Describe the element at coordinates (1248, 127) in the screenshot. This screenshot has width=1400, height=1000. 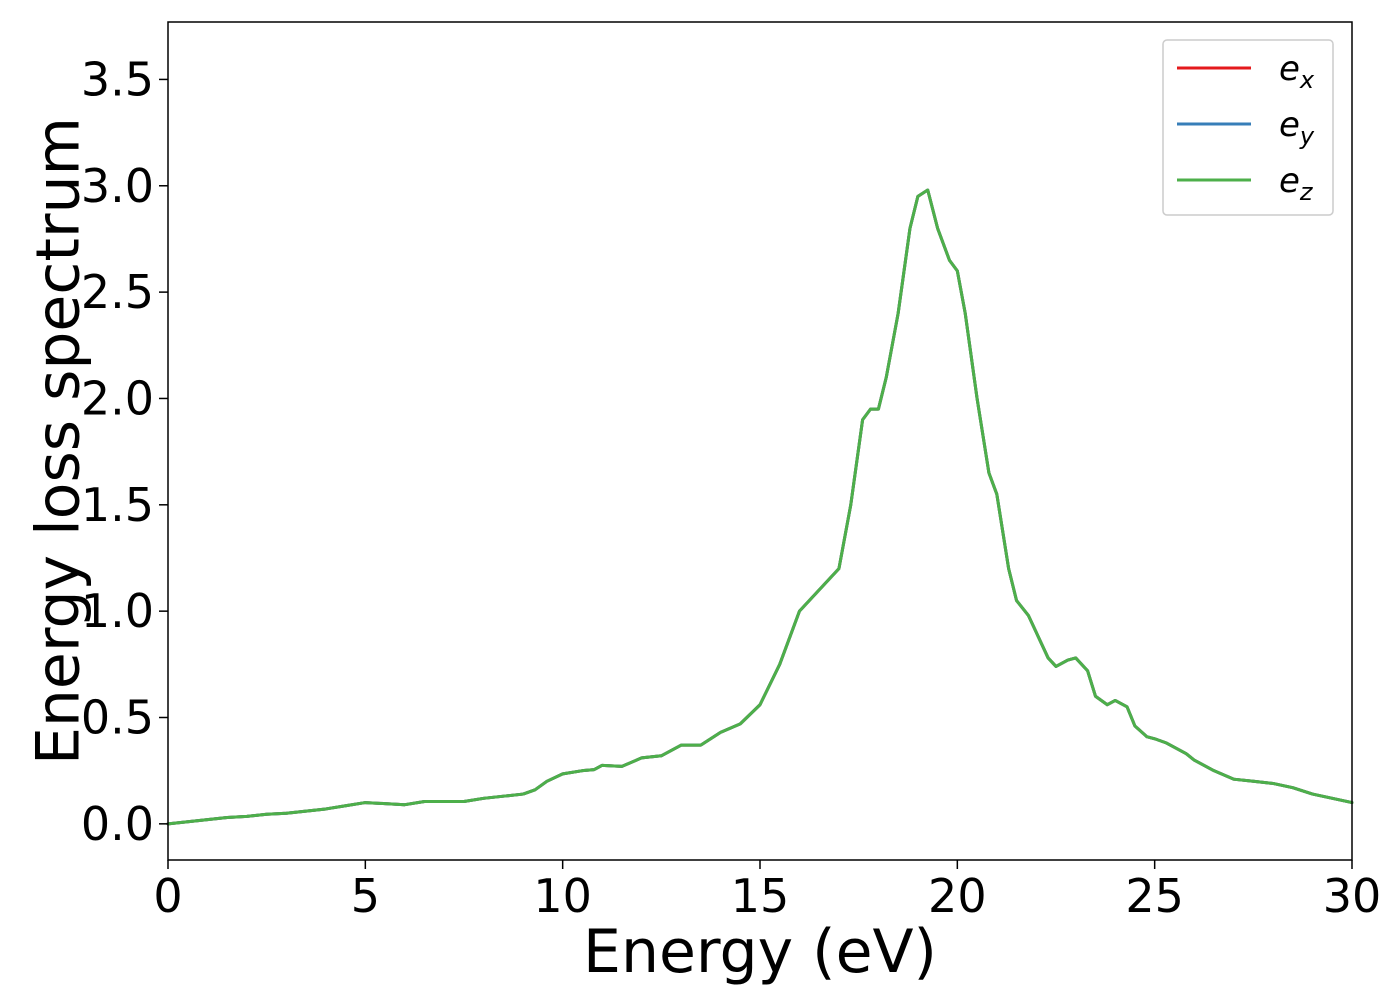
I see `legend-box` at that location.